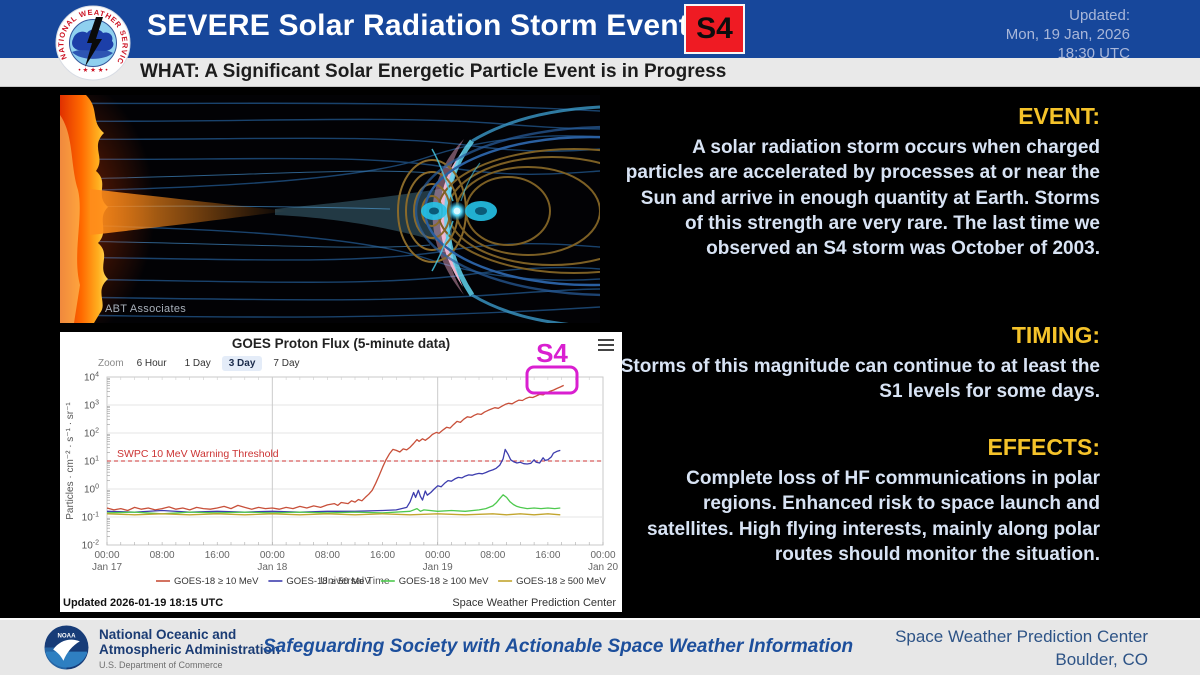 Image resolution: width=1200 pixels, height=675 pixels. Describe the element at coordinates (151, 363) in the screenshot. I see `zoom-option-button: 6 Hour` at that location.